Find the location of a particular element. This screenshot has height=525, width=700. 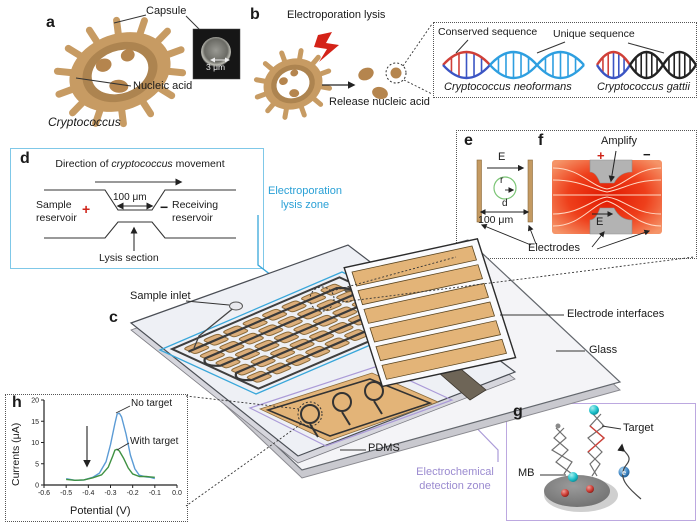

panel-letter-a: a is located at coordinates (50, 22).